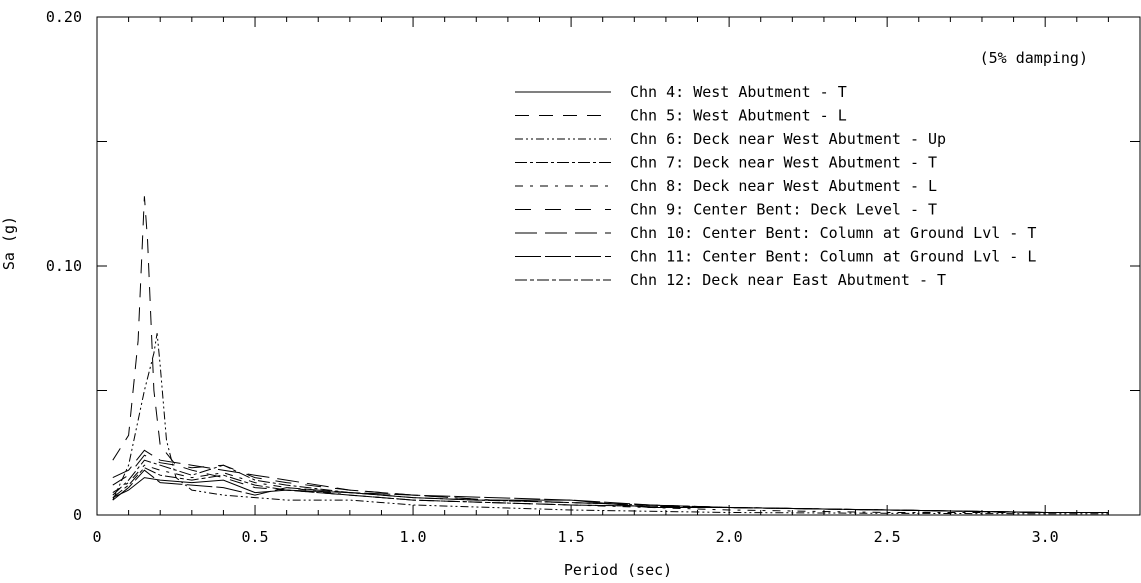  What do you see at coordinates (1034, 58) in the screenshot?
I see `damping-annotation: (5% damping)` at bounding box center [1034, 58].